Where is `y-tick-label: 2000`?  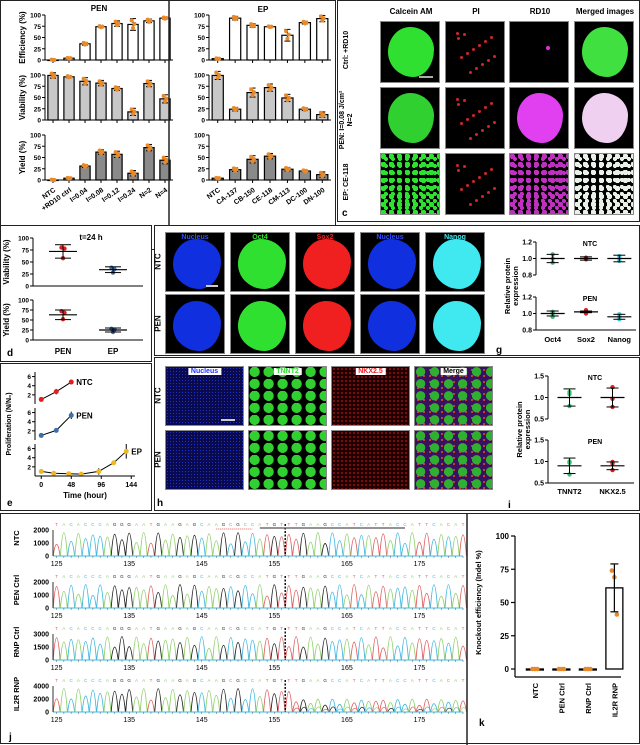
y-tick-label: 2000 is located at coordinates (41, 700).